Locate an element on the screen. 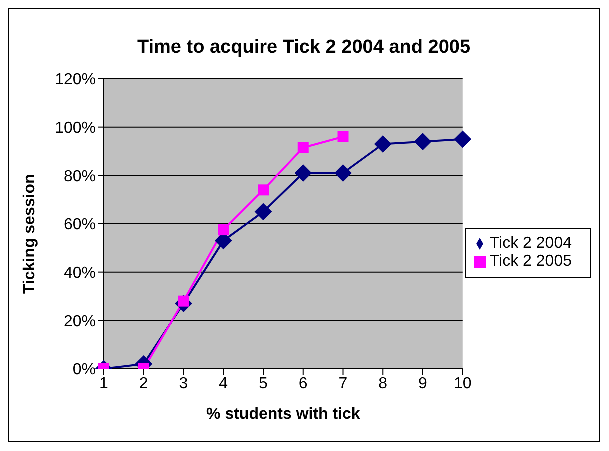  x-tick-label: 9 is located at coordinates (423, 383).